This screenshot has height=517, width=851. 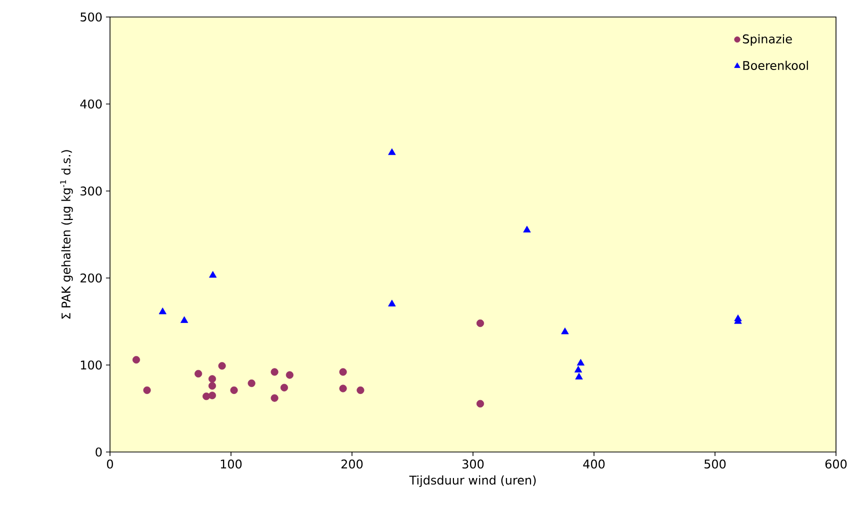 I want to click on y-tick-label: 300, so click(x=91, y=191).